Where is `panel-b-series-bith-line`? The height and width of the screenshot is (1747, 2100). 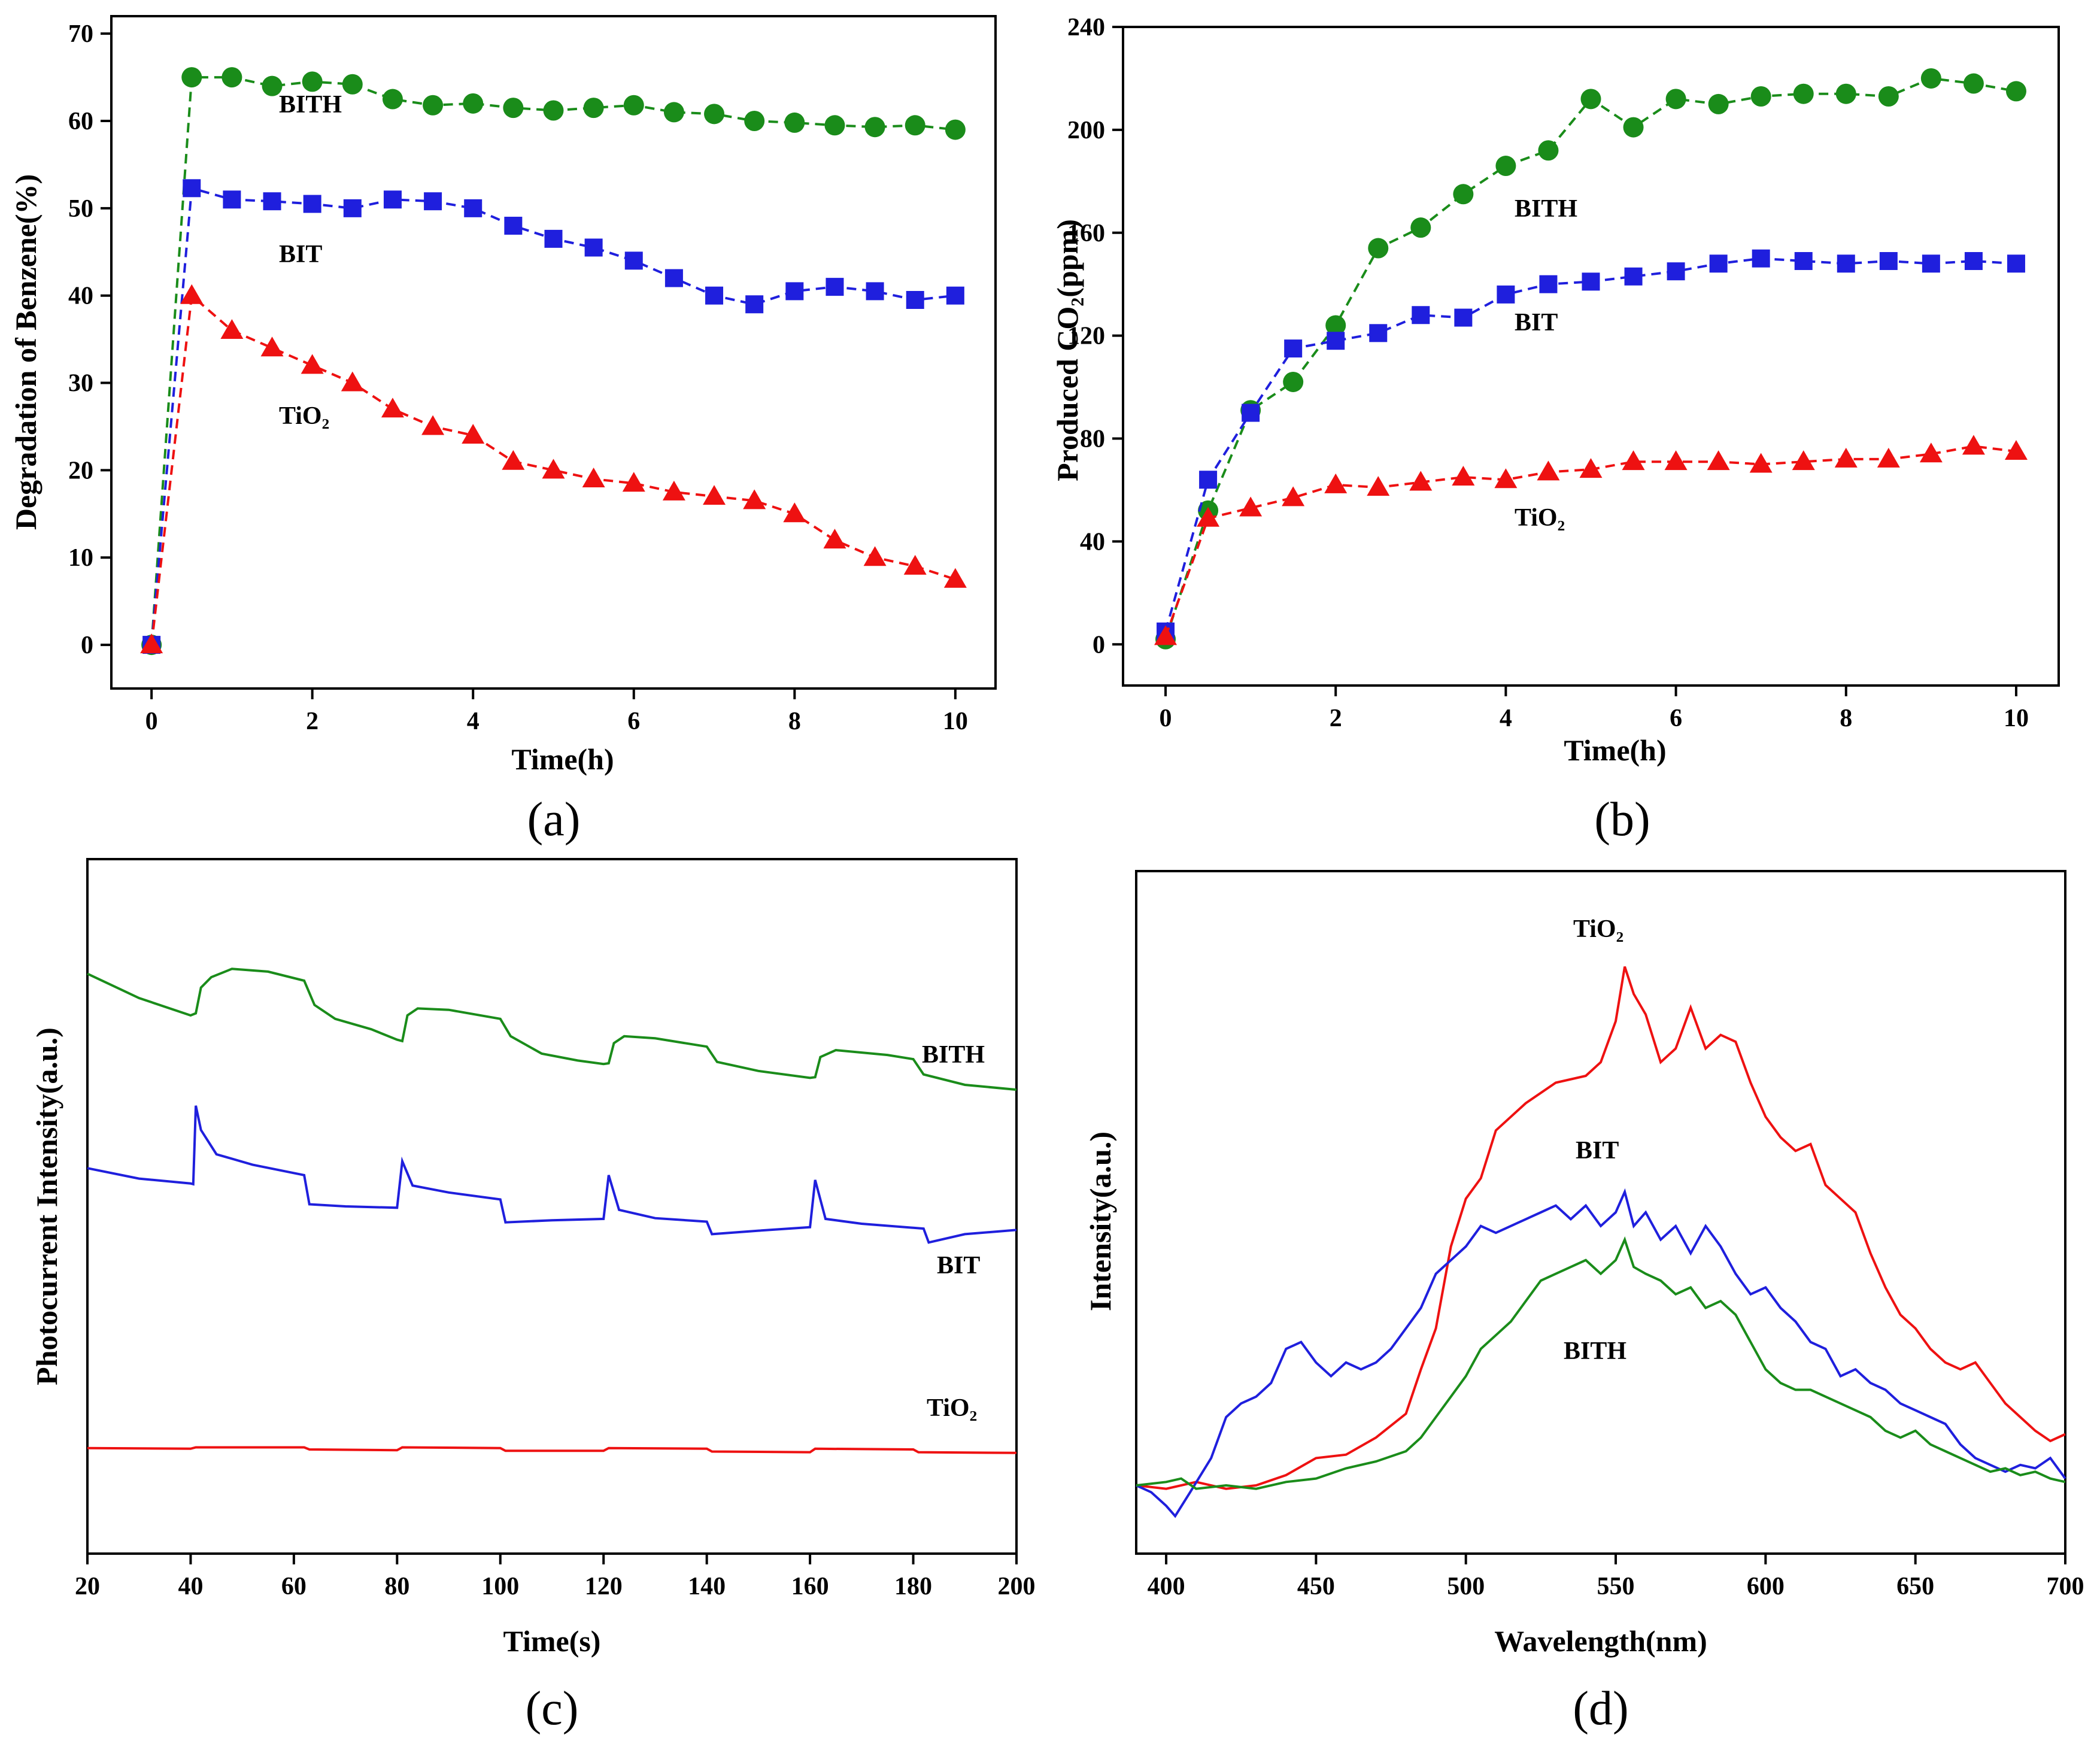
panel-b-series-bith-line is located at coordinates (1590, 358).